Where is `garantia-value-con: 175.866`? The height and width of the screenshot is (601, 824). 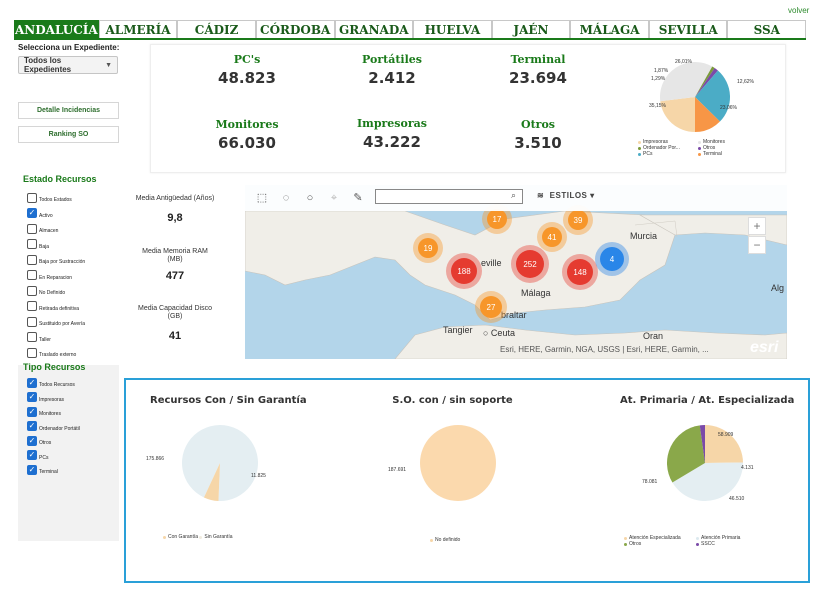
garantia-value-con: 175.866 is located at coordinates (155, 459).